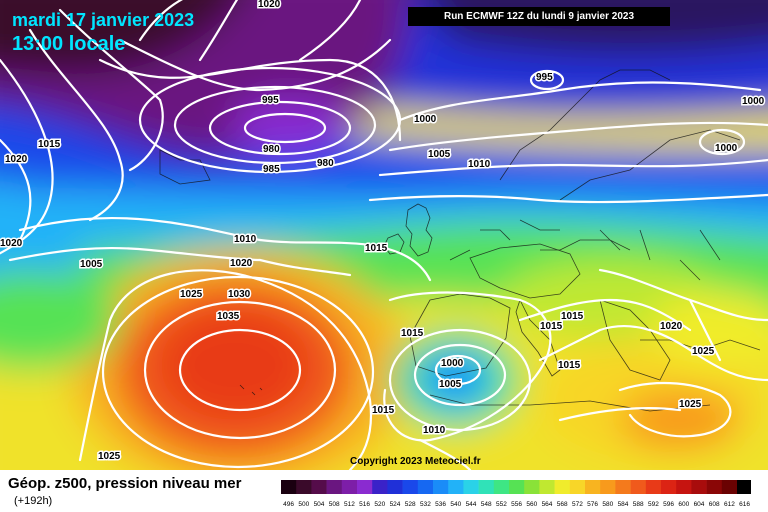 The width and height of the screenshot is (768, 512). What do you see at coordinates (607, 504) in the screenshot?
I see `scale-label: 580` at bounding box center [607, 504].